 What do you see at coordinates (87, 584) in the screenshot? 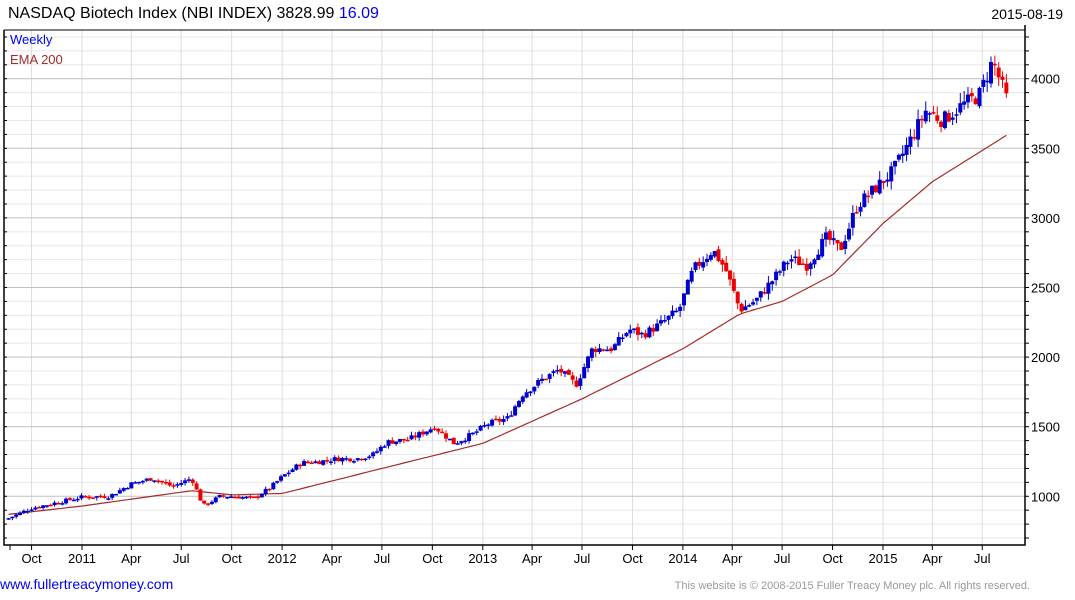
I see `website-link: www.fullertreacymoney.com` at bounding box center [87, 584].